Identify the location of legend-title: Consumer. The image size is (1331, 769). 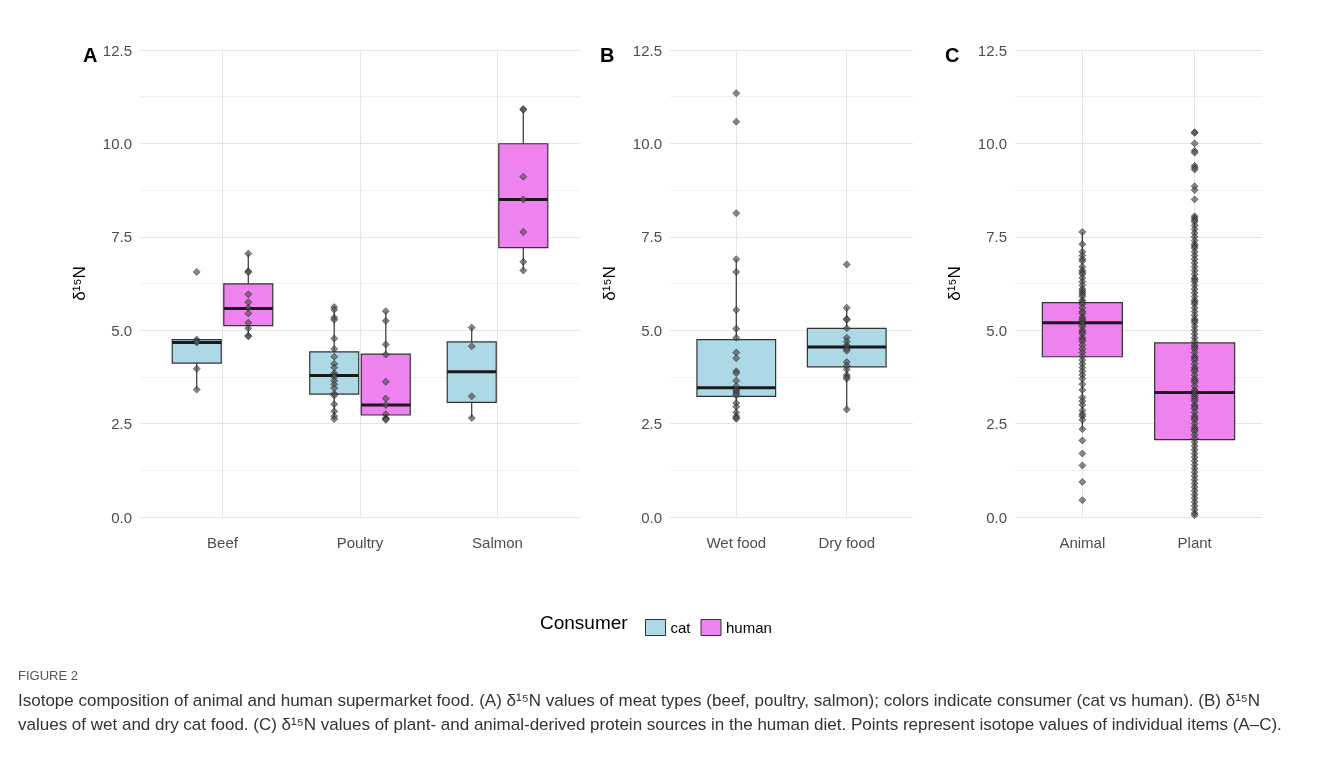
(584, 622).